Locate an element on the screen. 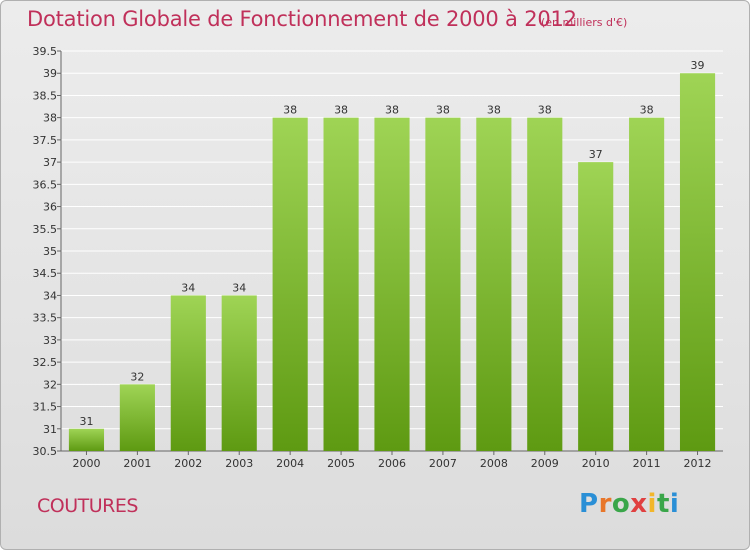 This screenshot has width=750, height=550. bar-2010 is located at coordinates (596, 306).